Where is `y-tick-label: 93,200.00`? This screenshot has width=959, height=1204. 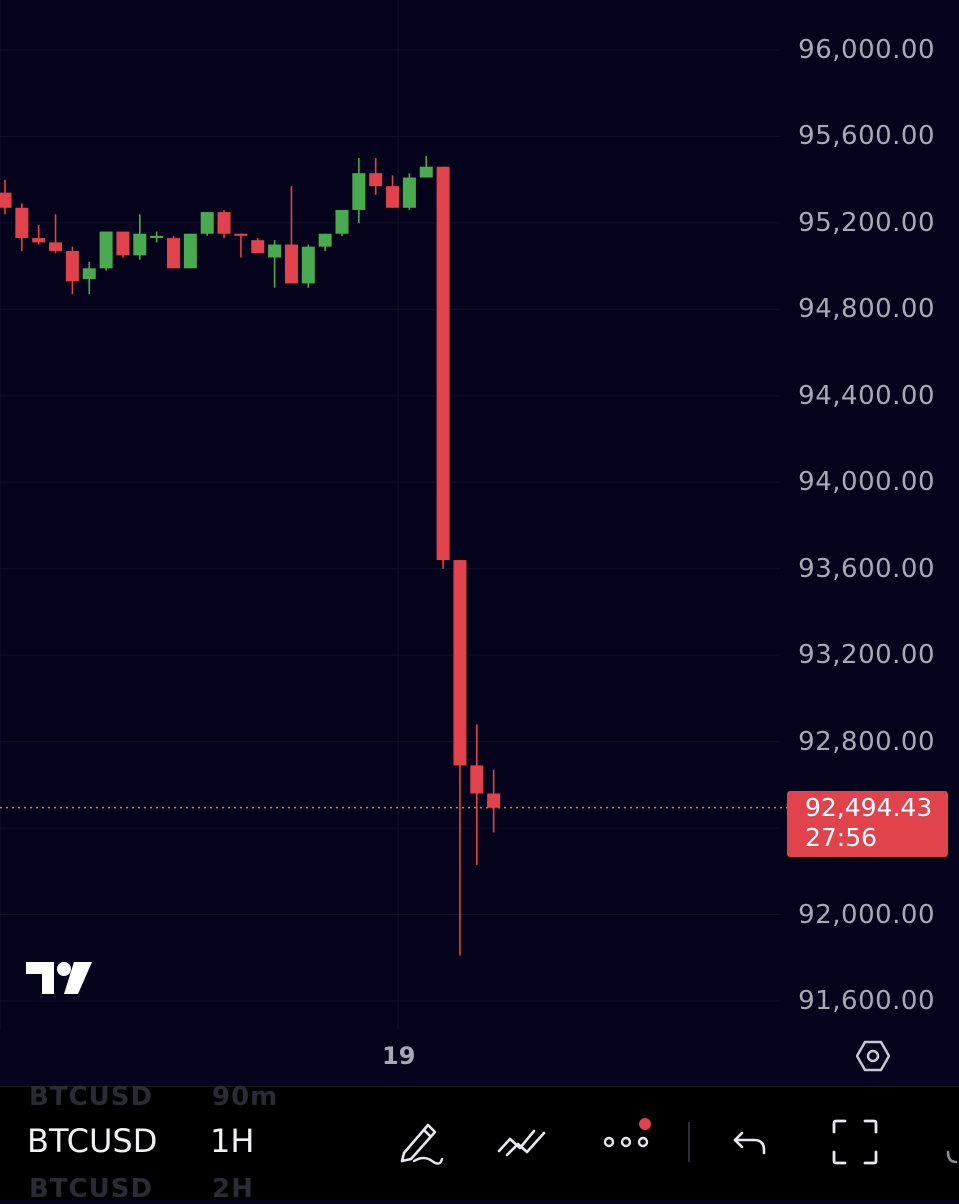 y-tick-label: 93,200.00 is located at coordinates (866, 655).